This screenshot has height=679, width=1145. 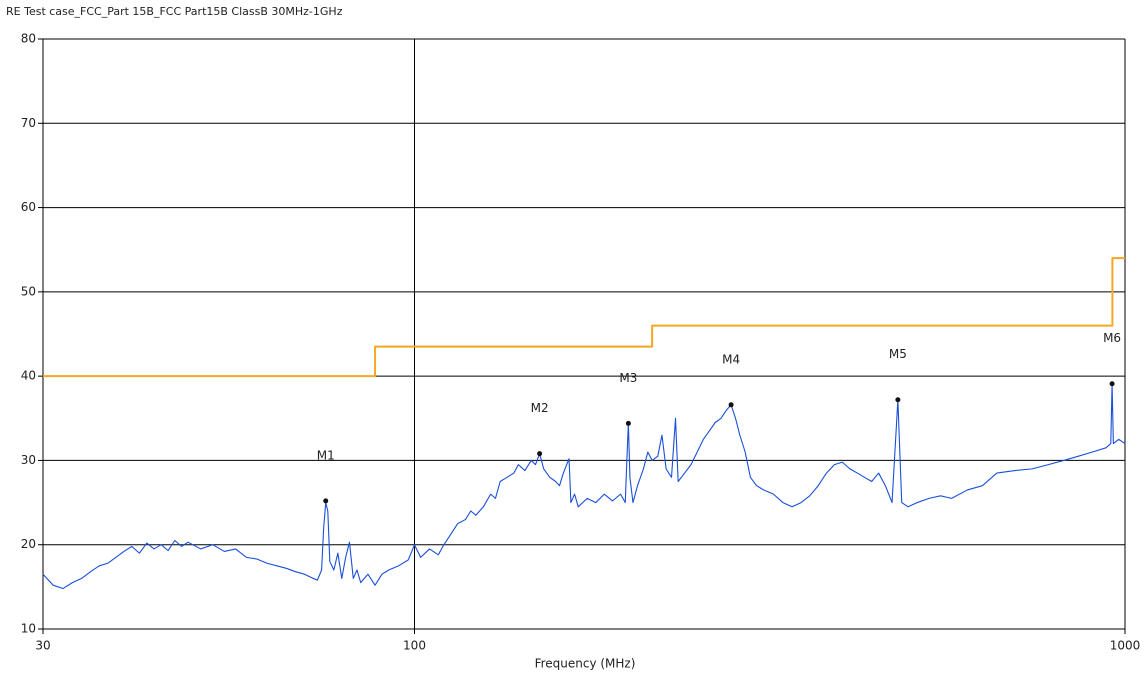 I want to click on y-tick-label: 80, so click(x=28, y=39).